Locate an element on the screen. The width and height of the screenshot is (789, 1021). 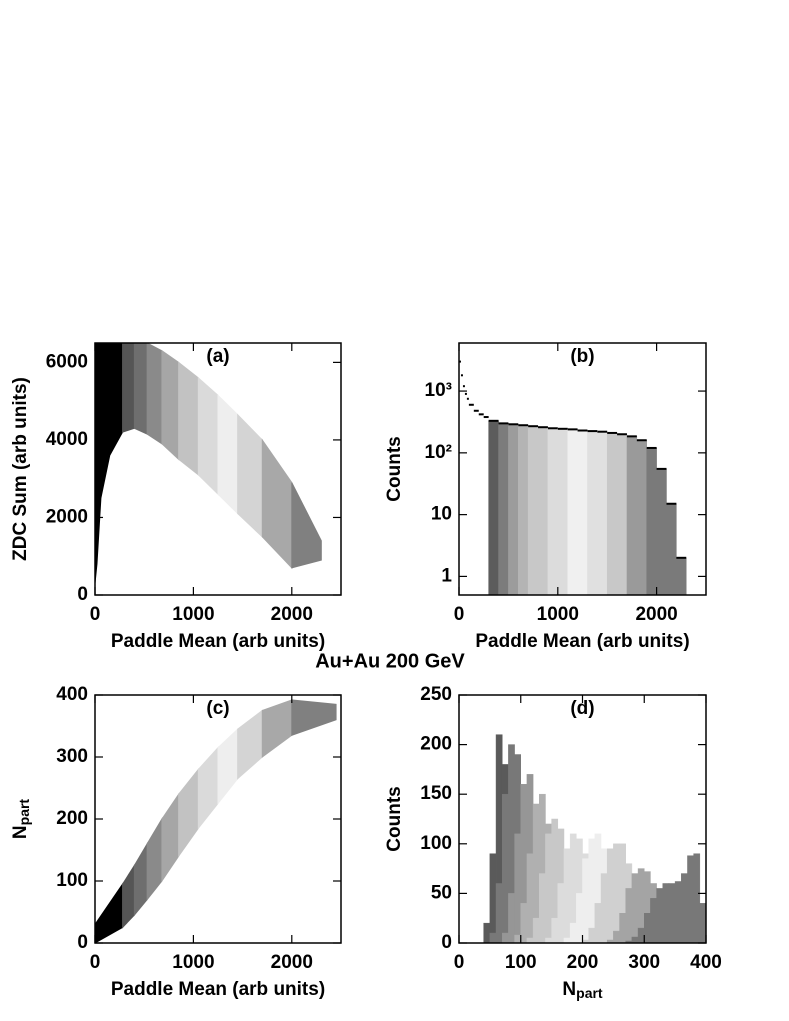
panel-label: (a) is located at coordinates (217, 356).